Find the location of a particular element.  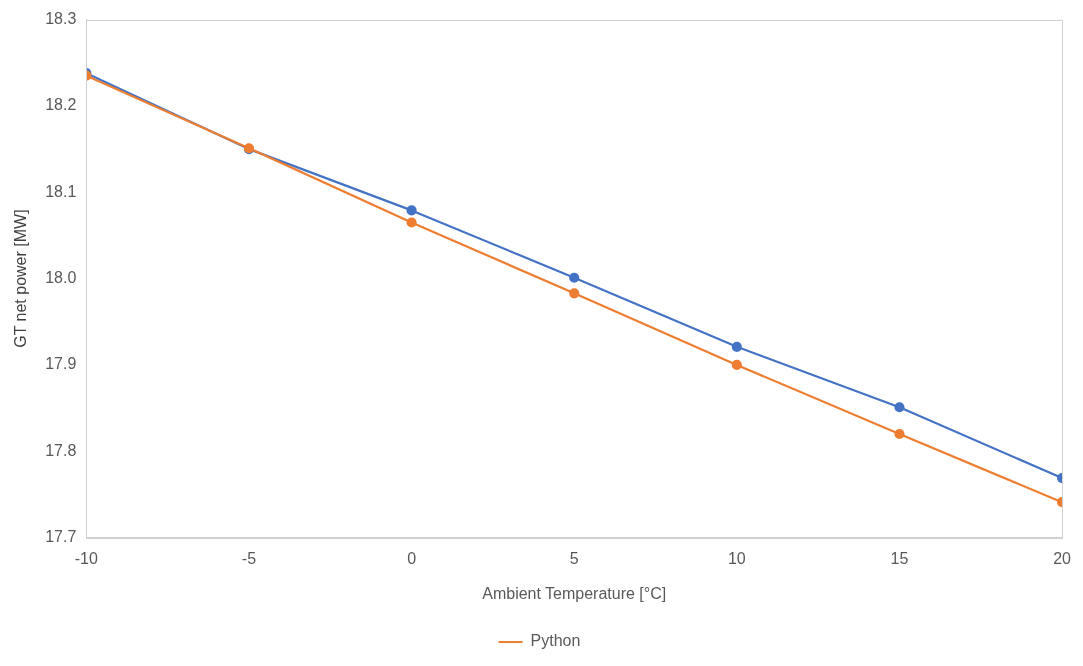

legend-label: Python is located at coordinates (555, 641).